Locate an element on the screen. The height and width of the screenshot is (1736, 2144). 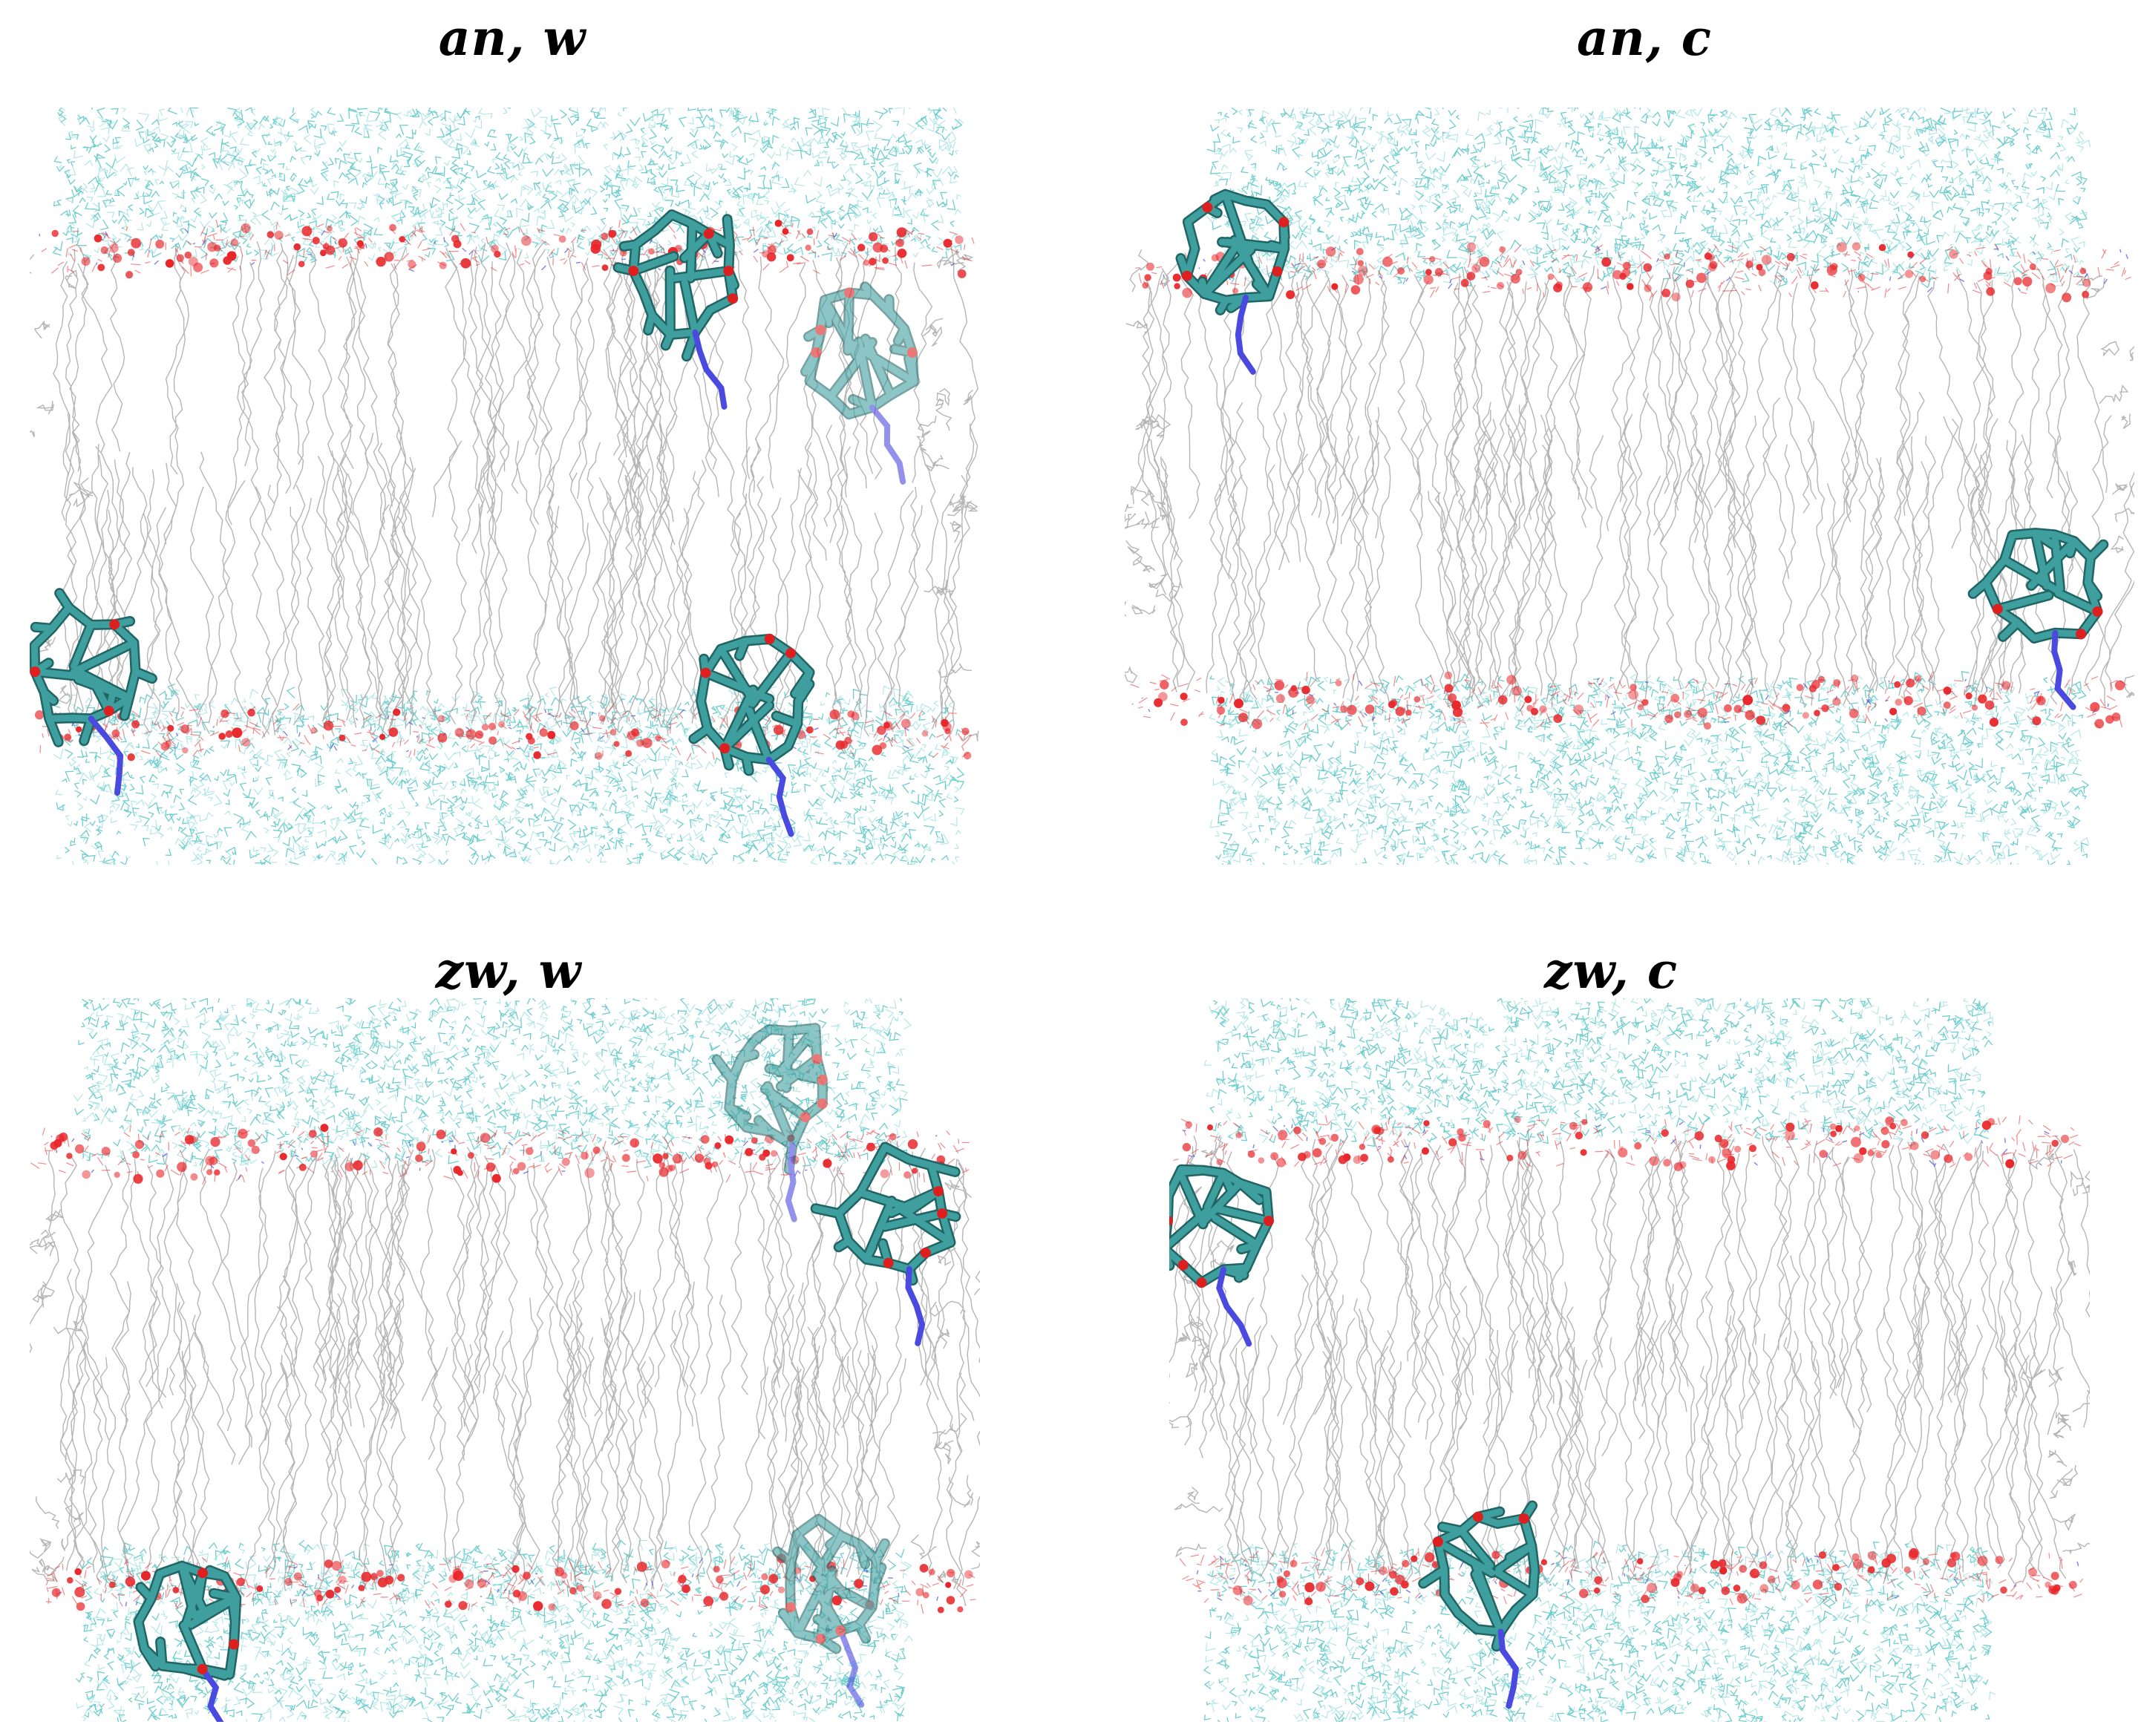
panel-title-an-c: an, c is located at coordinates (1644, 38).